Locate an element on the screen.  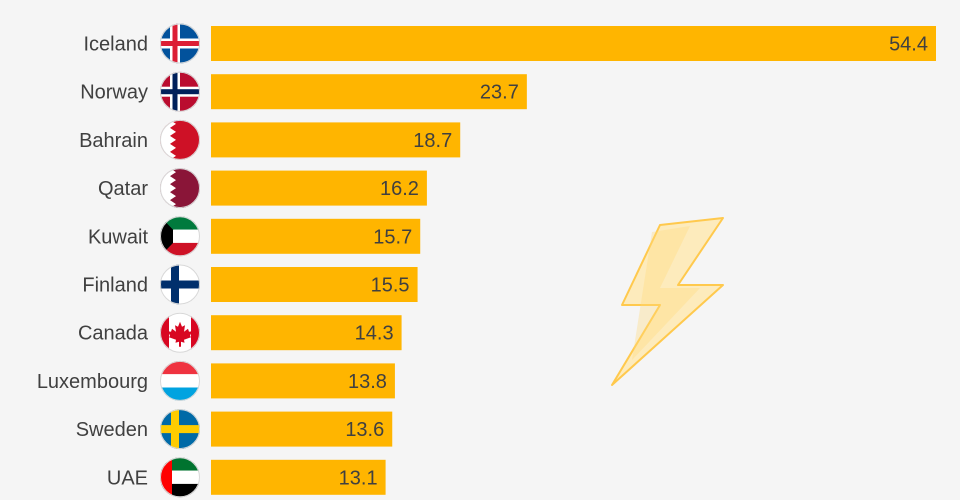
value-label: 18.7 is located at coordinates (432, 141).